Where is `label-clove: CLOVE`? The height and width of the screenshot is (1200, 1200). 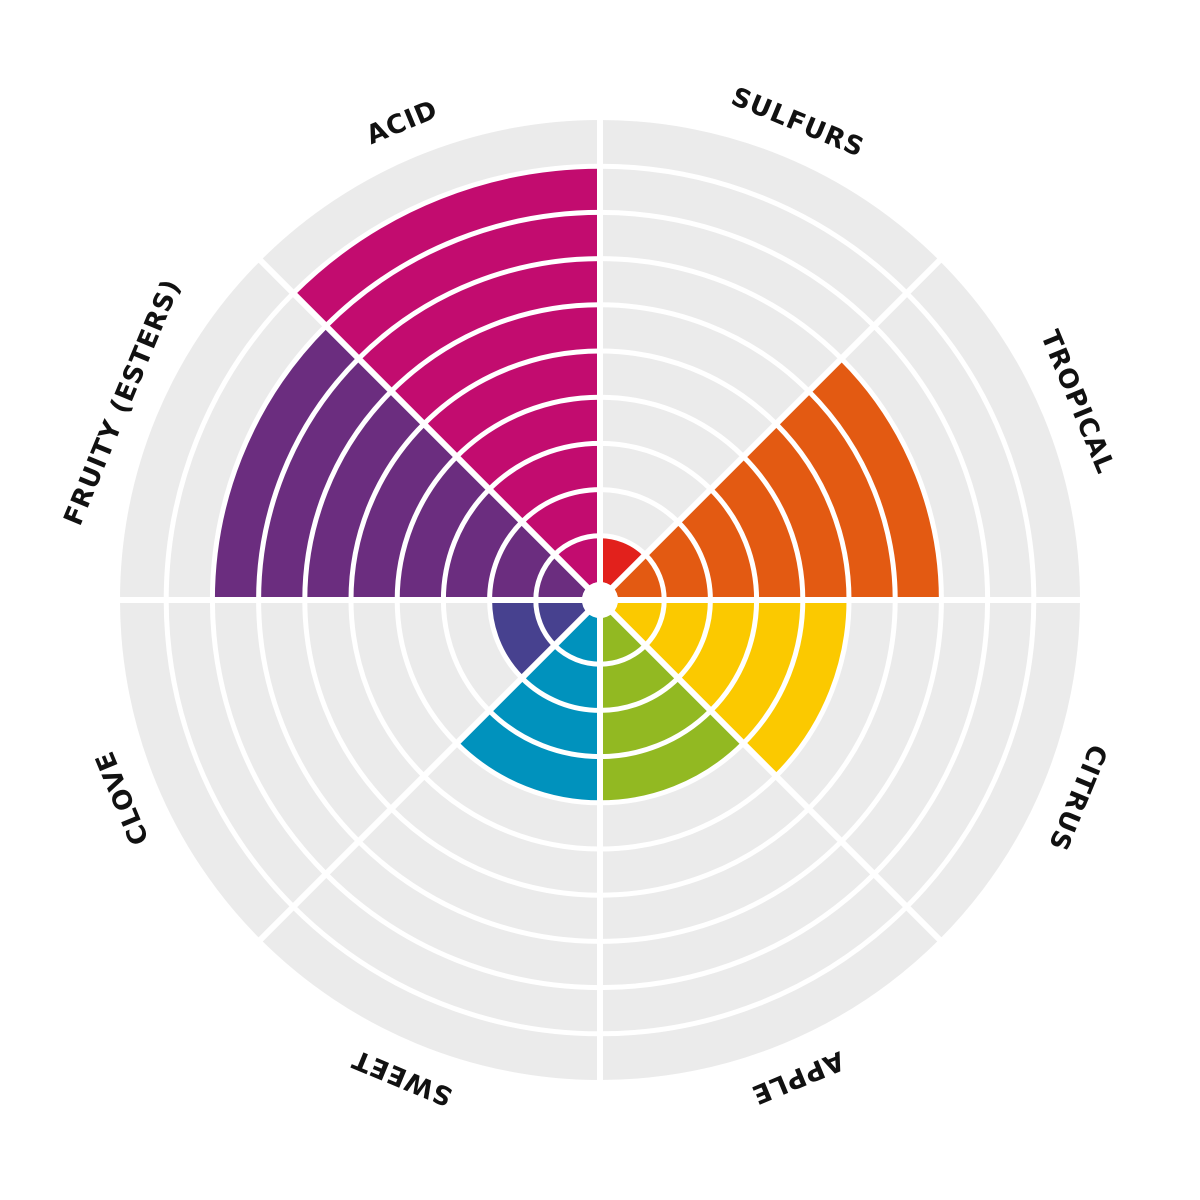
label-clove: CLOVE is located at coordinates (123, 797).